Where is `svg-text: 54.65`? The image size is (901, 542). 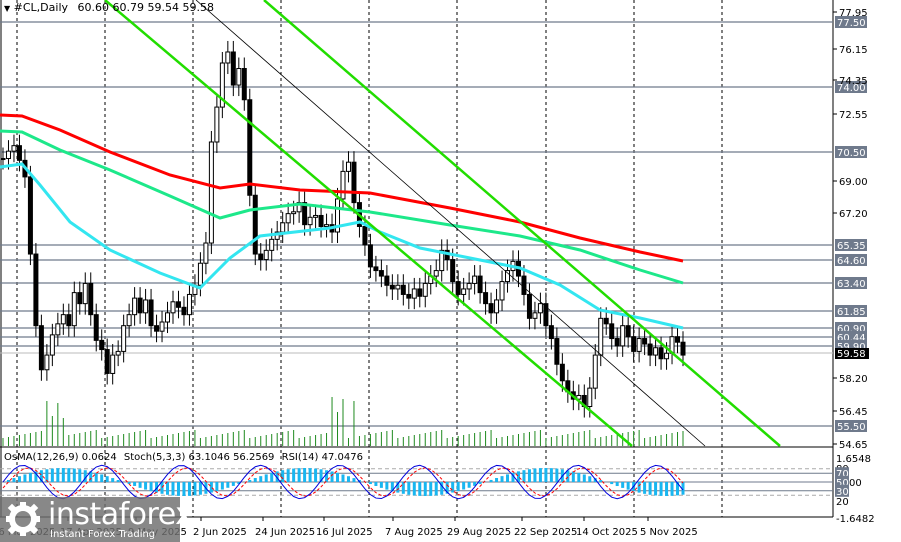
svg-text: 54.65 is located at coordinates (853, 445).